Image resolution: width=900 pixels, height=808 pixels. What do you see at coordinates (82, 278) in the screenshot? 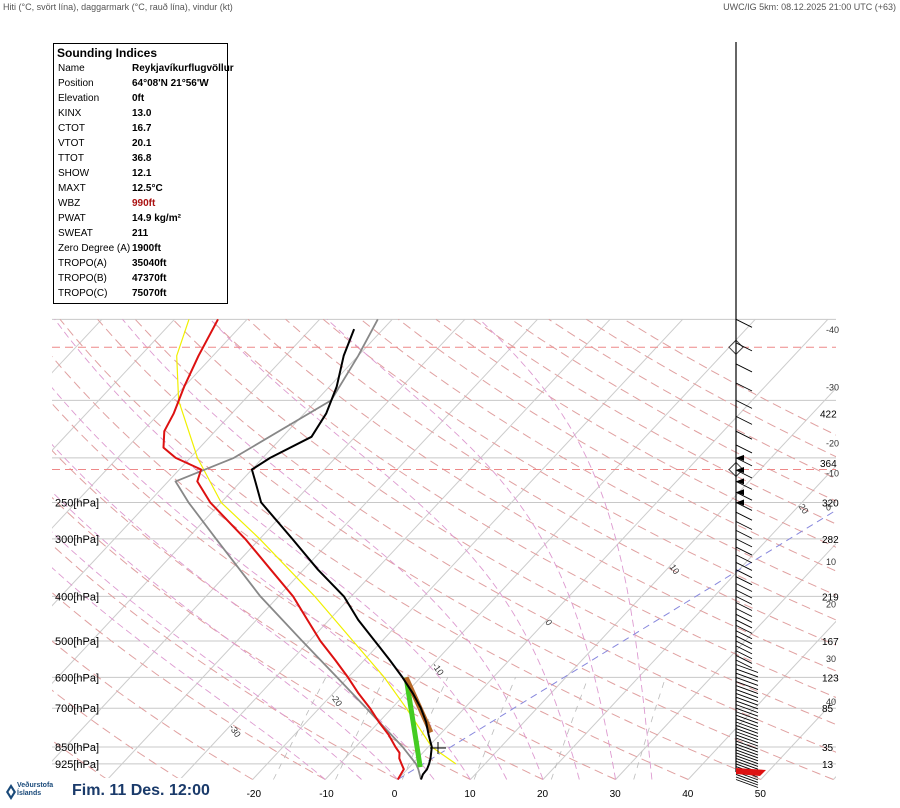
I see `index-name: TROPO(B)` at bounding box center [82, 278].